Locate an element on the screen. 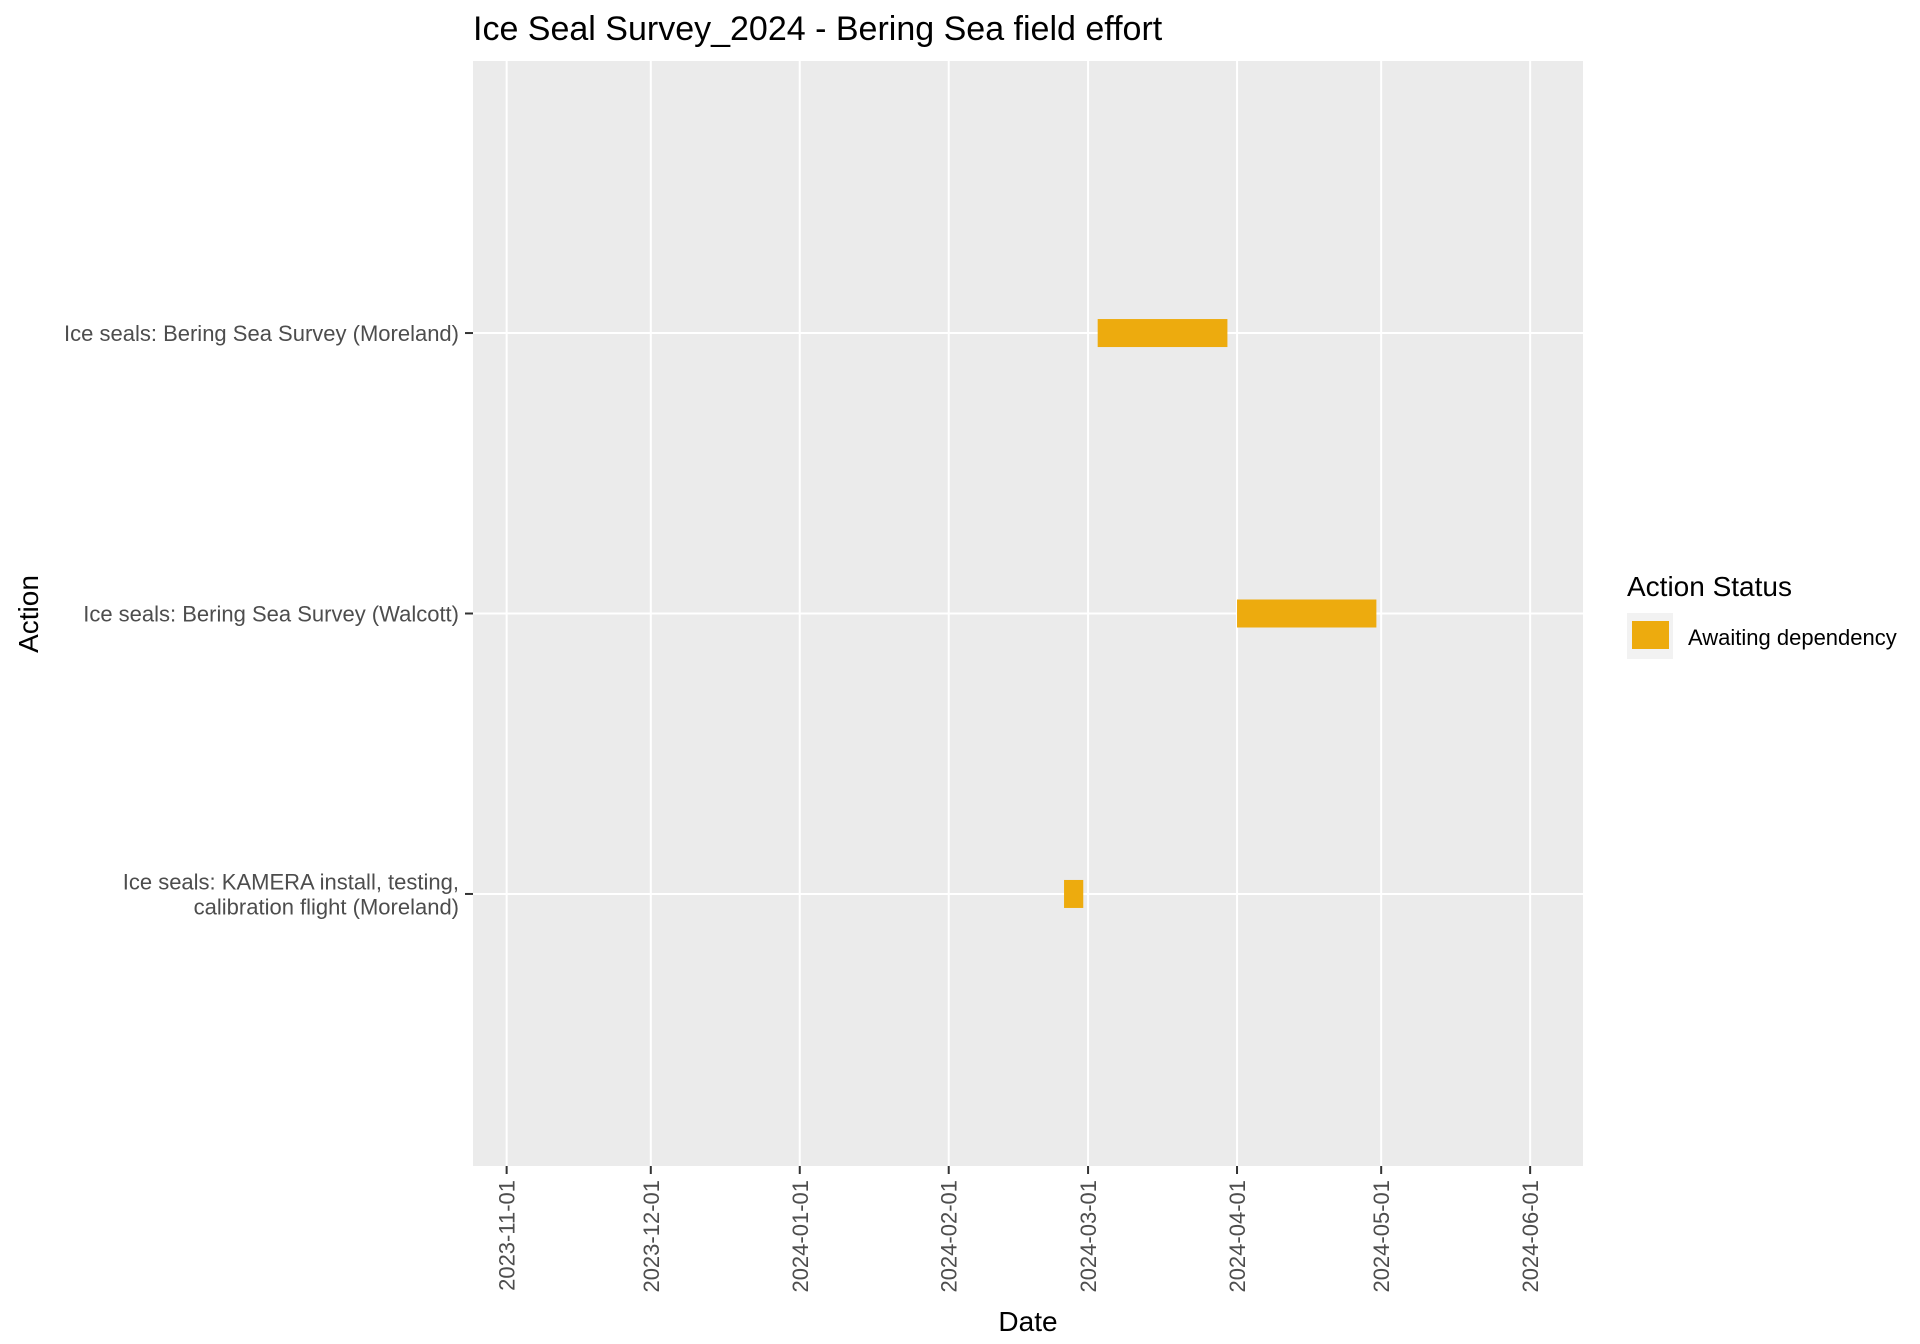 The width and height of the screenshot is (1920, 1344). legend: Action Status Awaiting dependency is located at coordinates (1762, 615).